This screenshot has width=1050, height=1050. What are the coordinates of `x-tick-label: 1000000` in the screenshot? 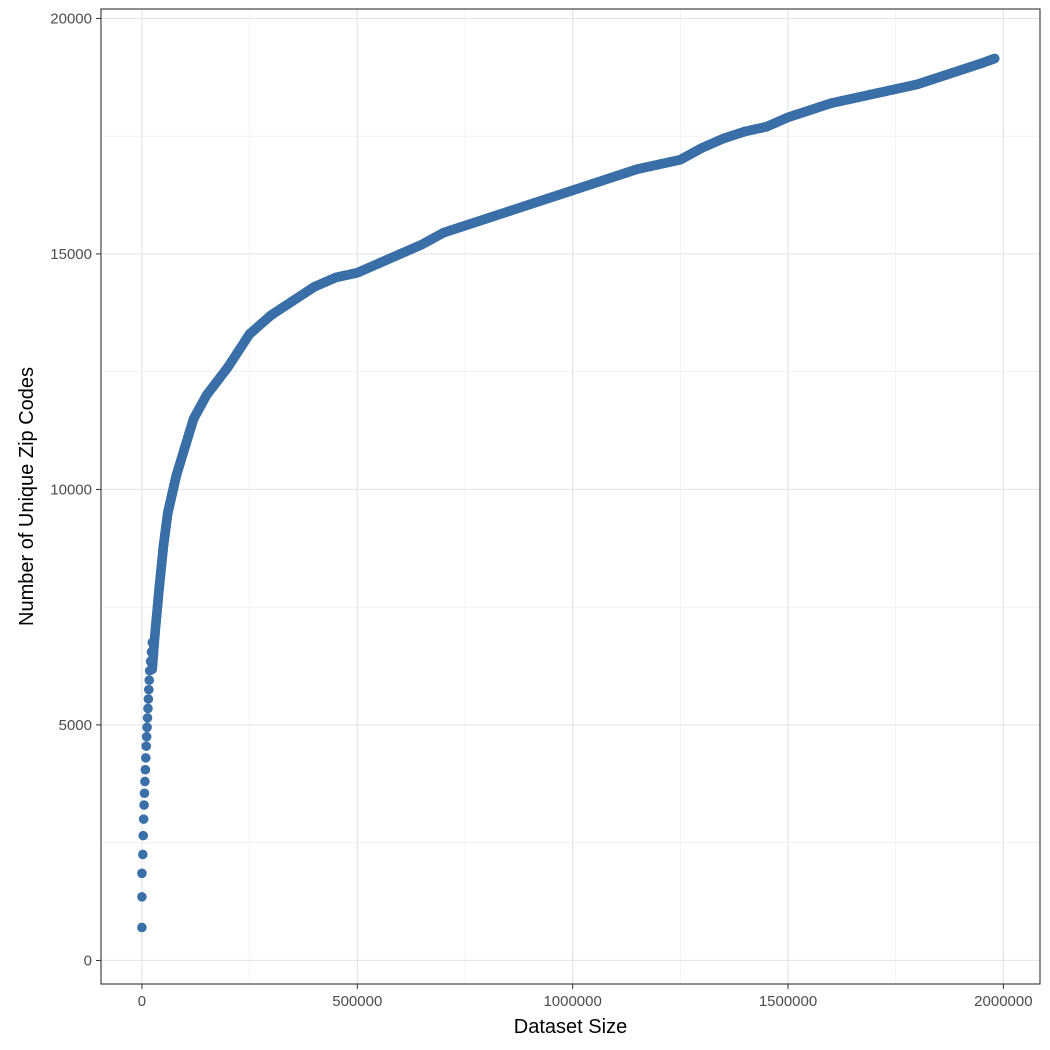 It's located at (572, 1001).